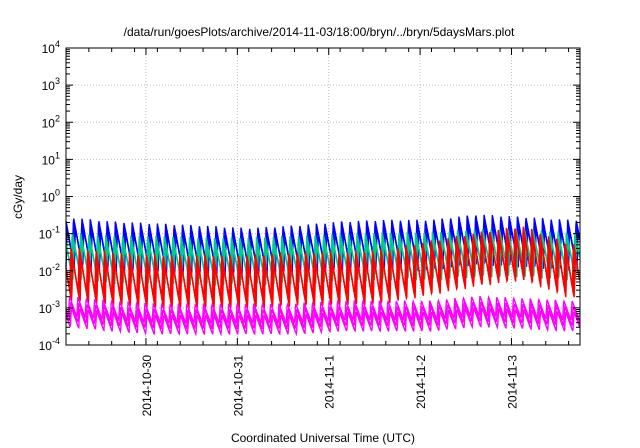 This screenshot has height=448, width=640. I want to click on y-tick-label: 10⁻³, so click(49, 307).